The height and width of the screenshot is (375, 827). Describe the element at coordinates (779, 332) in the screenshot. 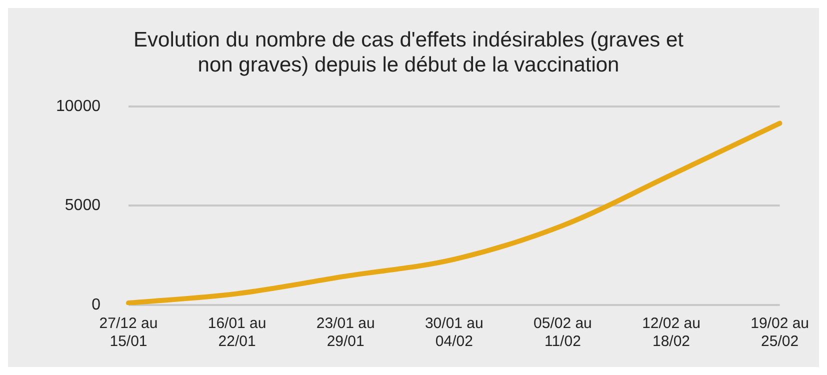

I see `x-tick-label: 19/02 au 25/02` at that location.